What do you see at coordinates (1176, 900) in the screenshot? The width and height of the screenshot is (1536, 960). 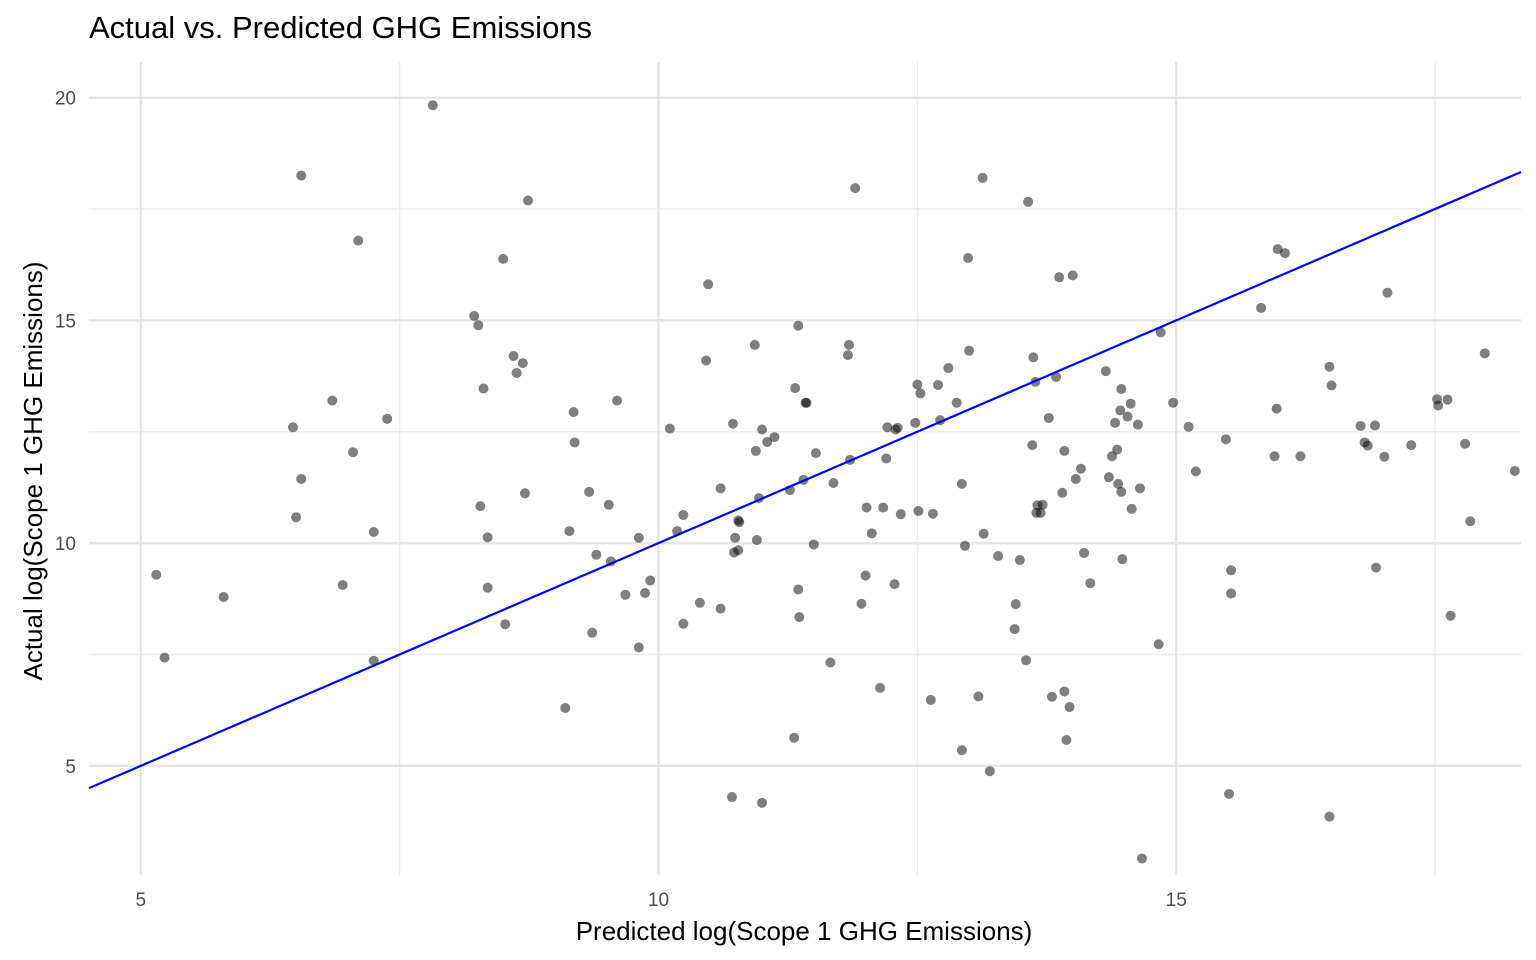 I see `x-tick-label: 15` at bounding box center [1176, 900].